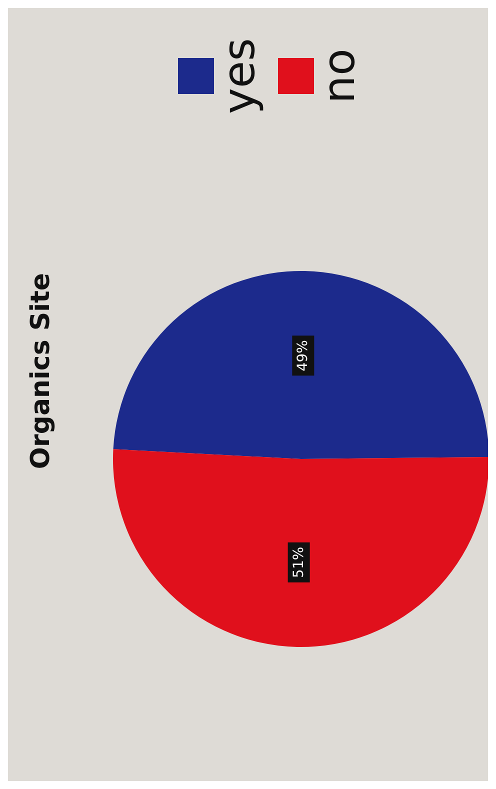 Image resolution: width=496 pixels, height=789 pixels. What do you see at coordinates (339, 76) in the screenshot?
I see `legend-label: no` at bounding box center [339, 76].